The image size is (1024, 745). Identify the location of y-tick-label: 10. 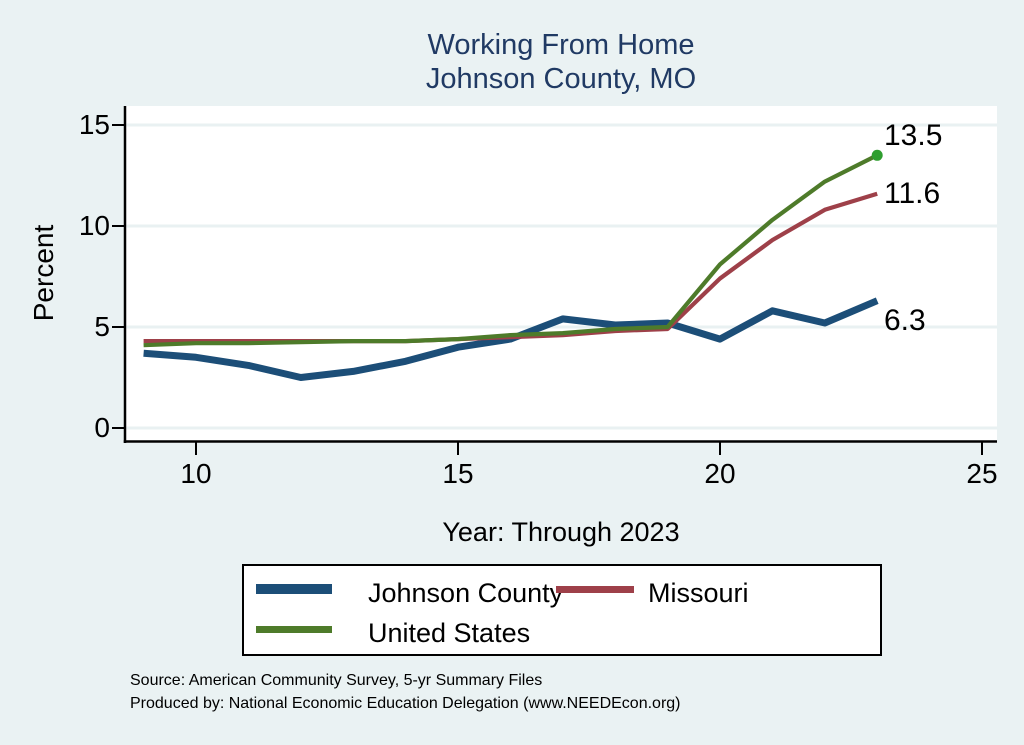
(94, 225).